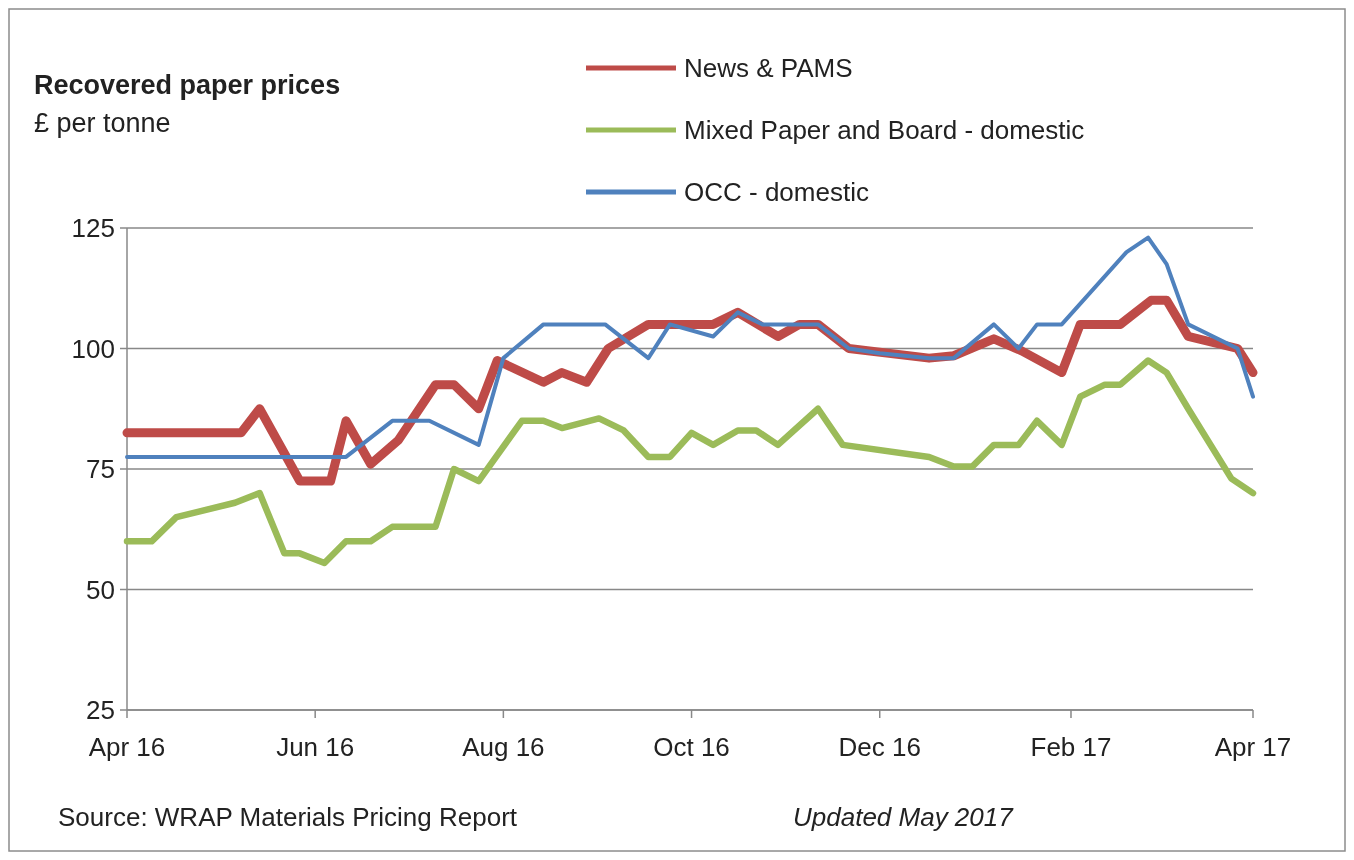  Describe the element at coordinates (93, 228) in the screenshot. I see `y-tick-label: 125` at that location.